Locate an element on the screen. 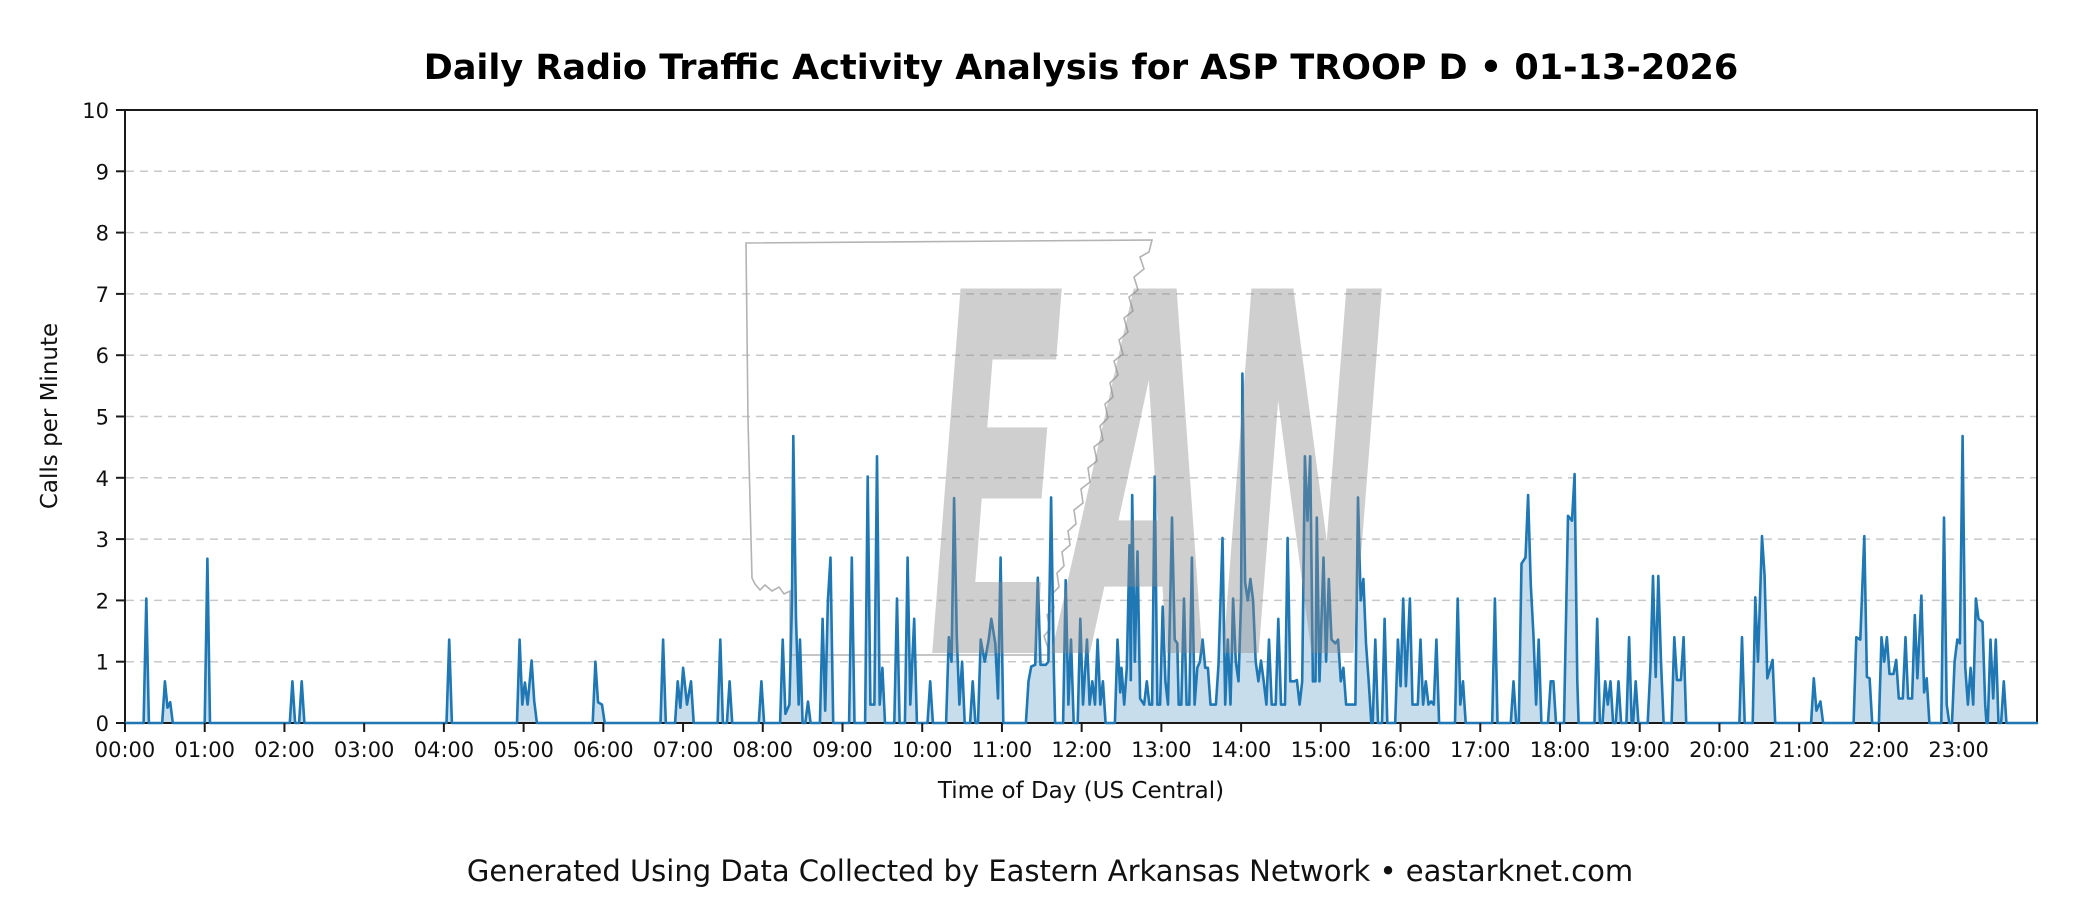 The image size is (2100, 900). x-tick-label: 03:00 is located at coordinates (364, 750).